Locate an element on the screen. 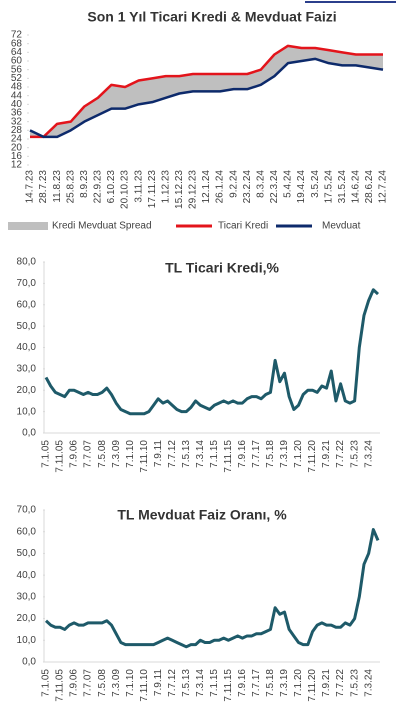 The image size is (396, 709). x-tick-label: 5.4.24 is located at coordinates (288, 184).